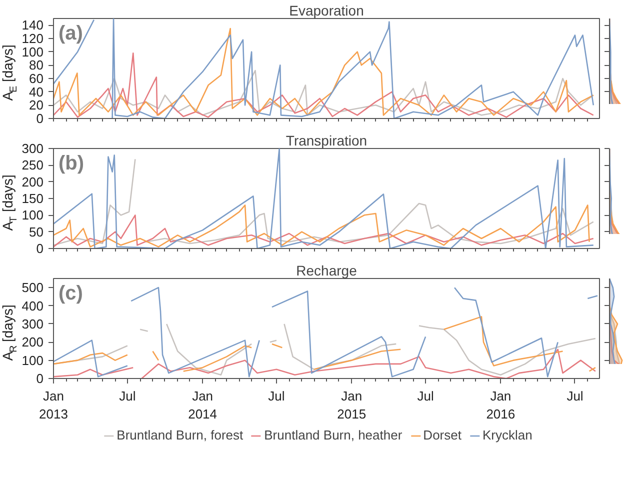 The width and height of the screenshot is (641, 480). I want to click on legend-label: Bruntland Burn, heather, so click(333, 435).